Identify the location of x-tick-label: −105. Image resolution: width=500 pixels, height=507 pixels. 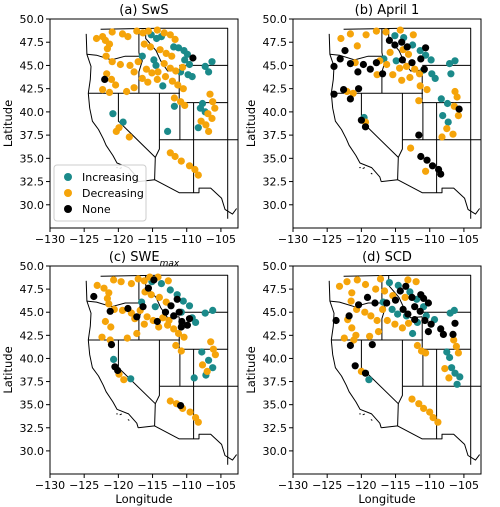
(221, 239).